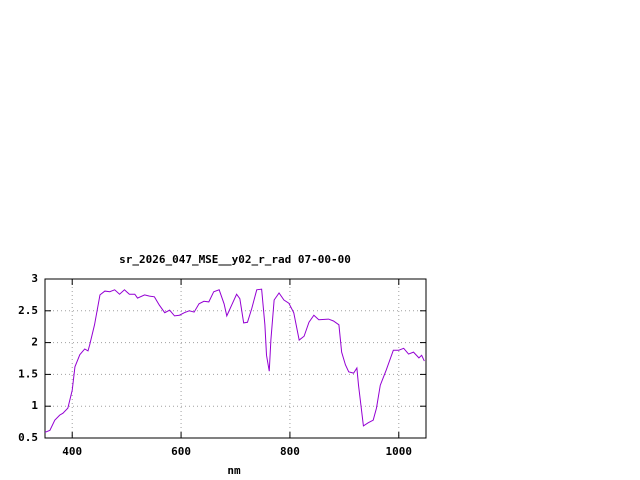  What do you see at coordinates (235, 259) in the screenshot?
I see `chart-title: sr_2026_047_MSE__y02_r_rad 07-00-00` at bounding box center [235, 259].